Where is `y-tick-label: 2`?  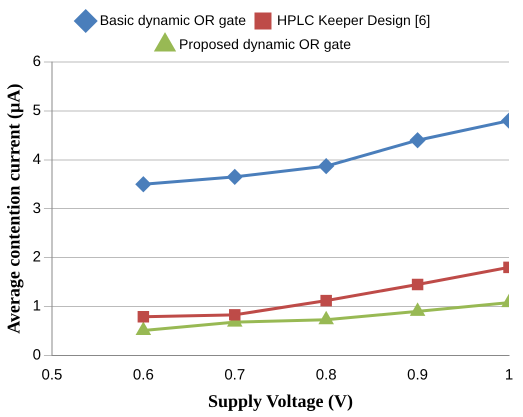 y-tick-label: 2 is located at coordinates (36, 257).